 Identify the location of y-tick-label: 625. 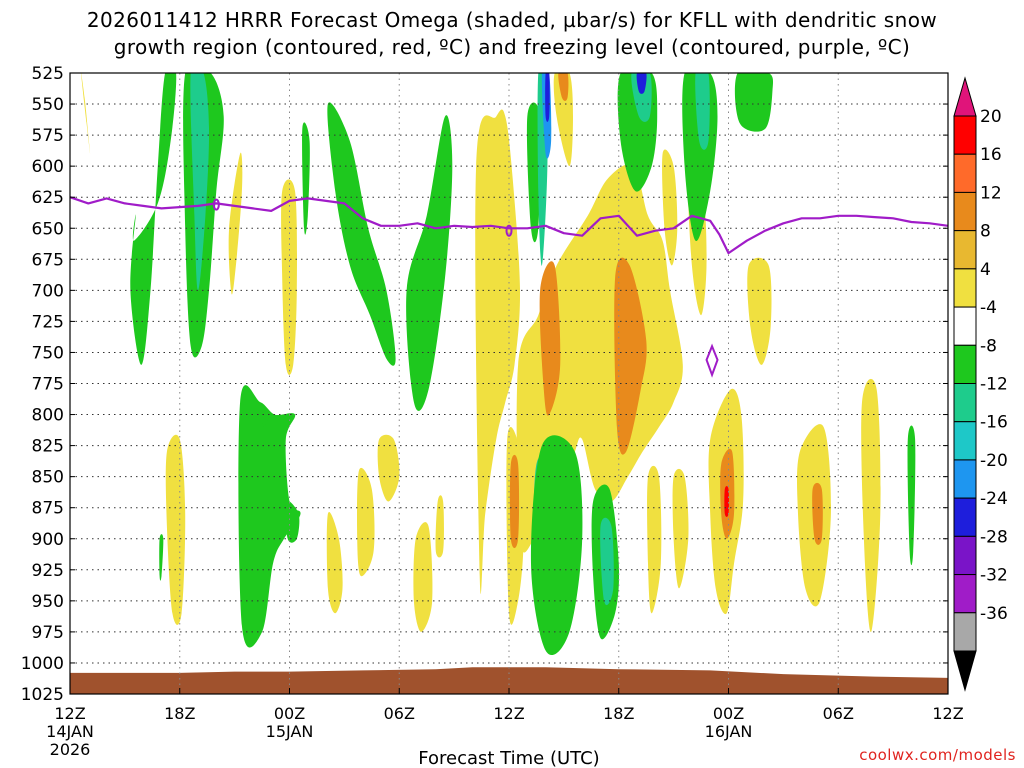
(48, 198).